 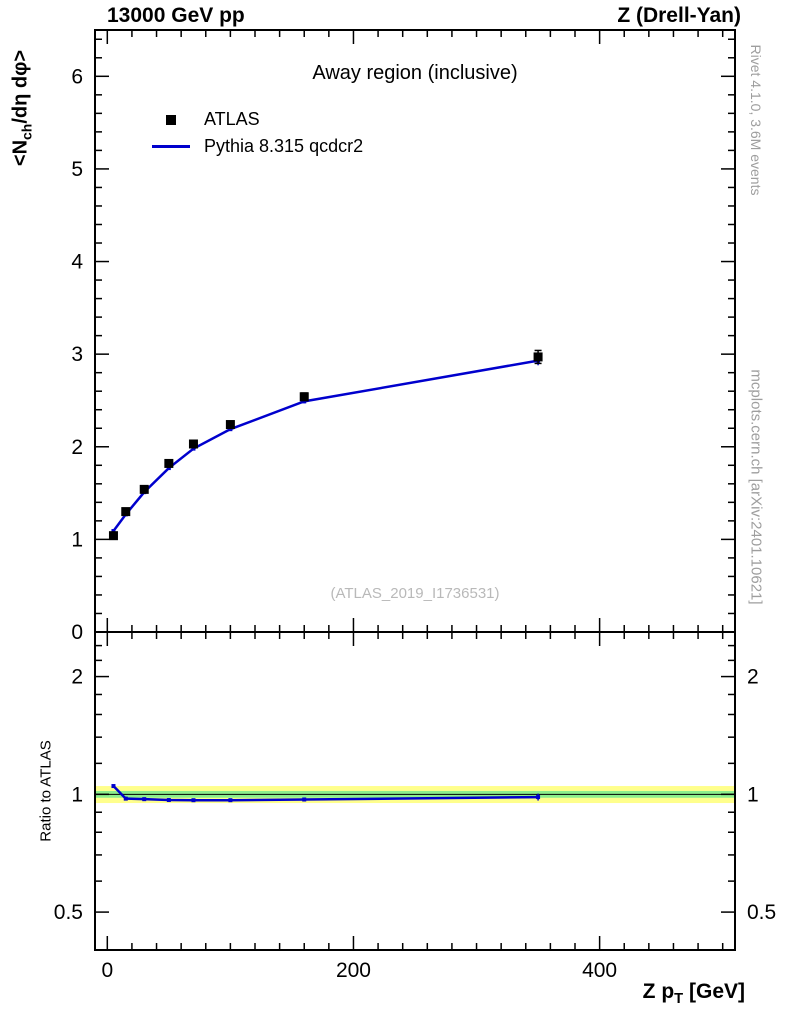 I want to click on ratio-line, so click(x=325, y=793).